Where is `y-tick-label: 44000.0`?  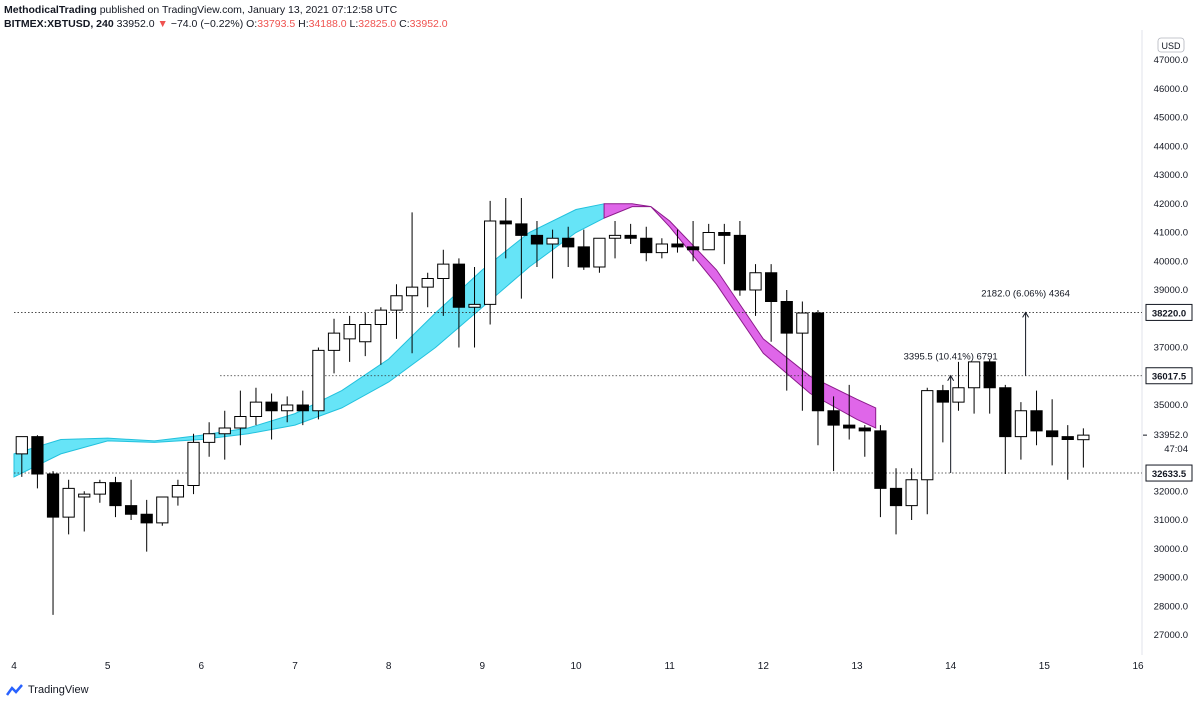
y-tick-label: 44000.0 is located at coordinates (1171, 146).